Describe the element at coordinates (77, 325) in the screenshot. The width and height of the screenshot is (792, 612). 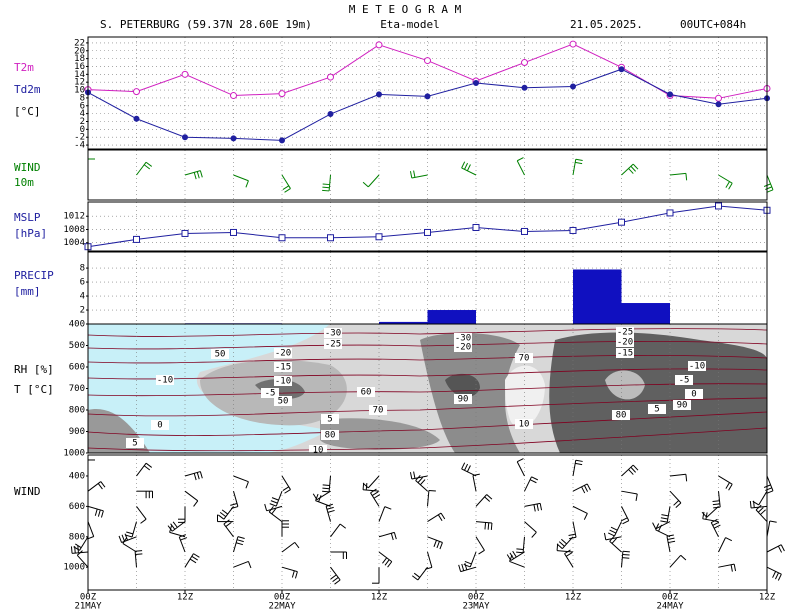
I see `y-tick-label: 400` at that location.